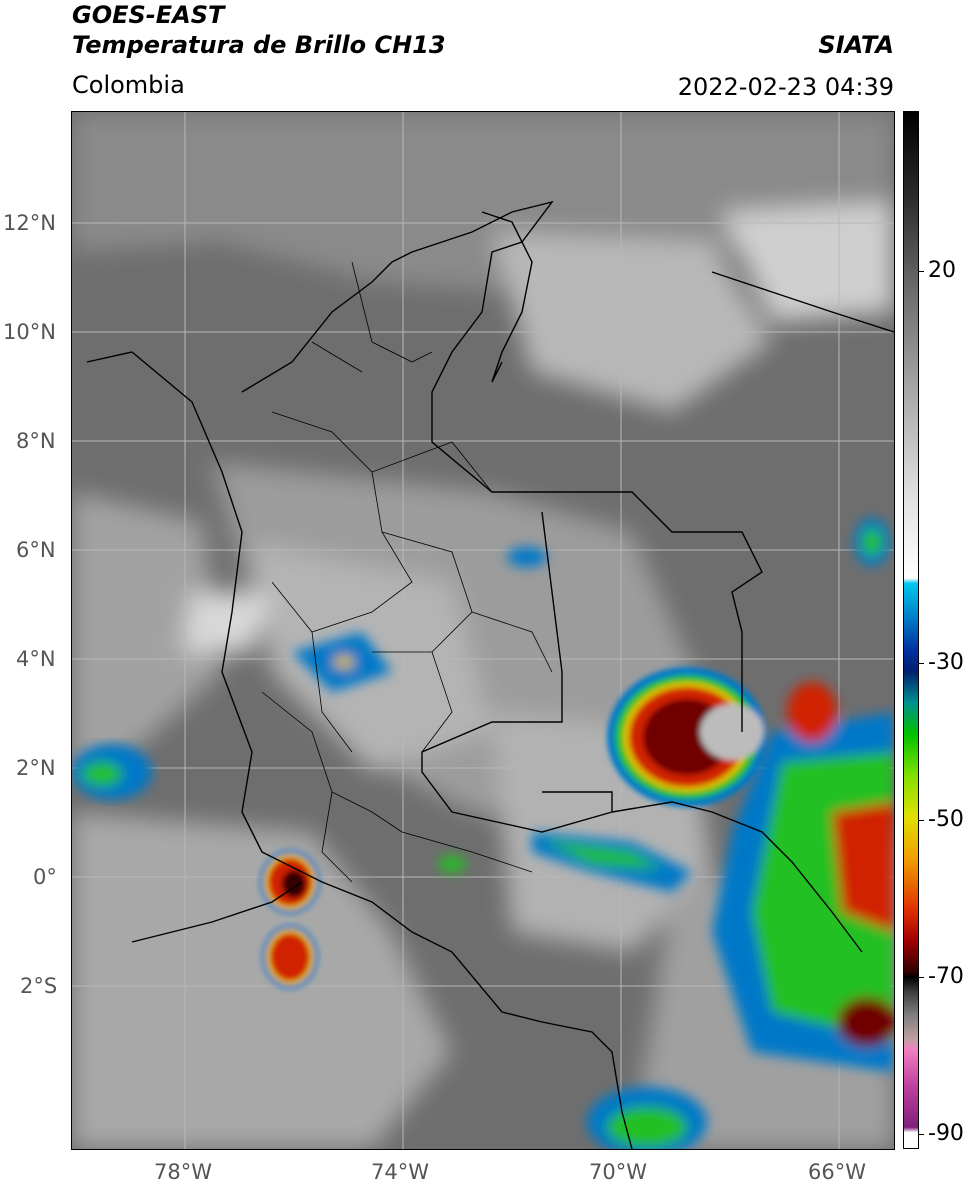 The image size is (966, 1190). What do you see at coordinates (45, 877) in the screenshot?
I see `lat-label-0: 0°` at bounding box center [45, 877].